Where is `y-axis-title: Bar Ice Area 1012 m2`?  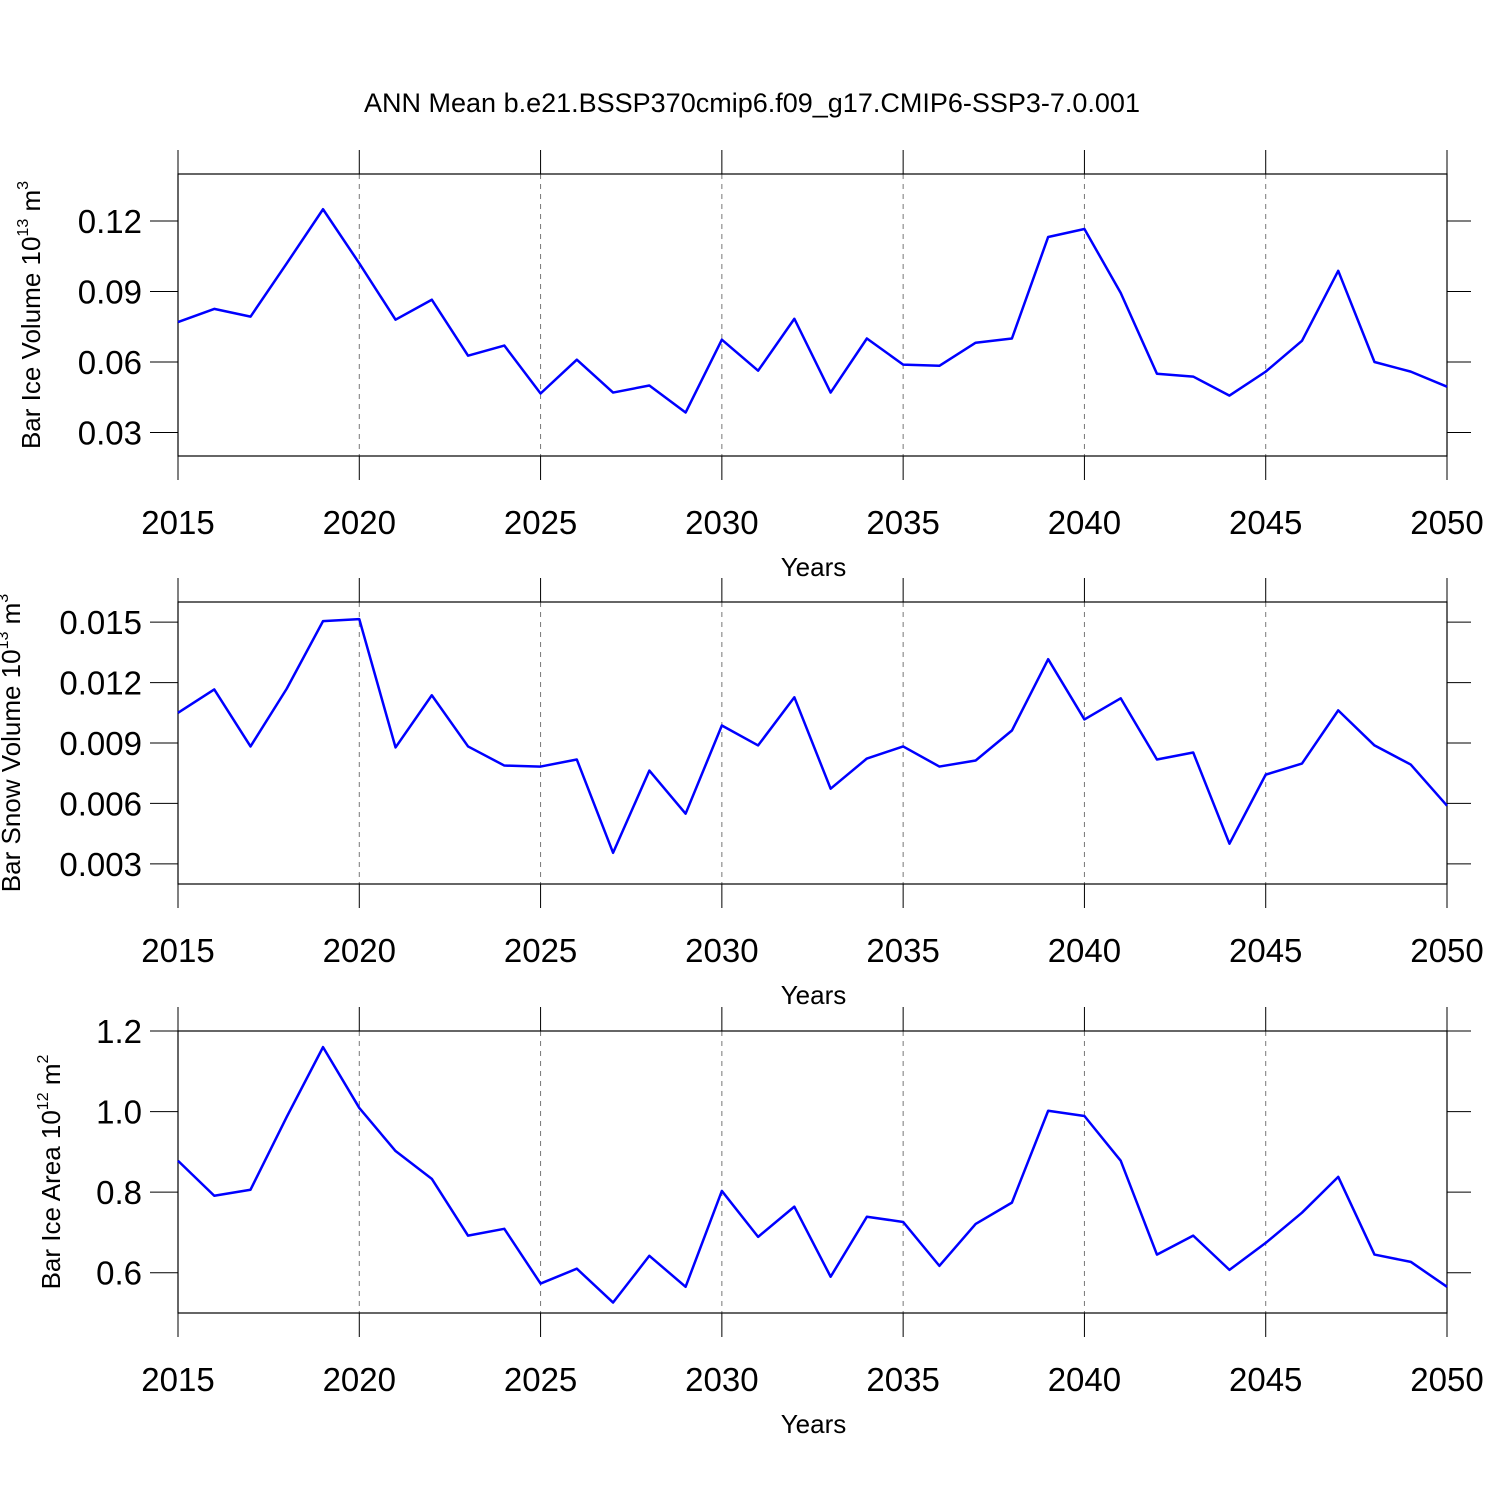
y-axis-title: Bar Ice Area 1012 m2 is located at coordinates (50, 1171).